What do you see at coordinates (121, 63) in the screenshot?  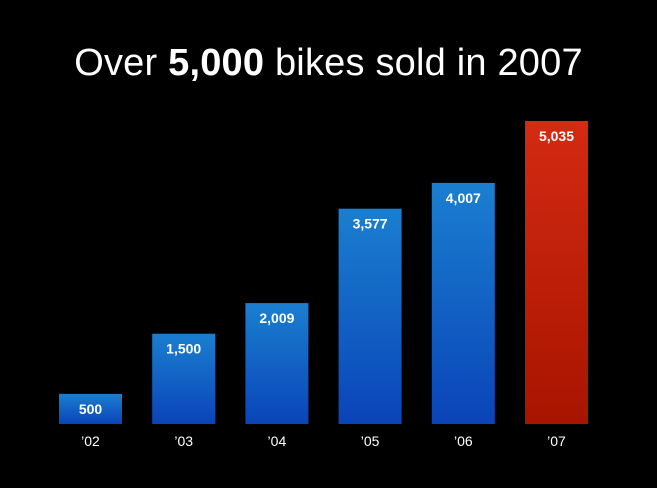 I see `title-prefix: Over` at bounding box center [121, 63].